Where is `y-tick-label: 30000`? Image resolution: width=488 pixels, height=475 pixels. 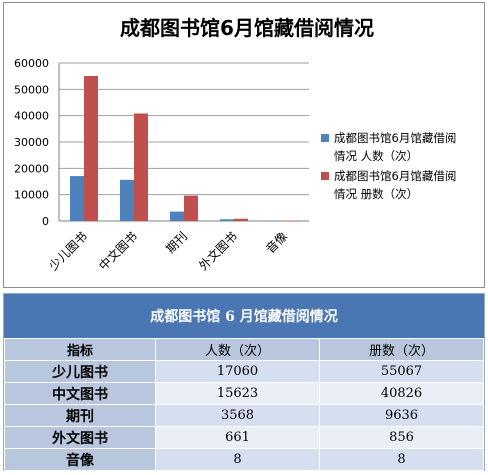
y-tick-label: 30000 is located at coordinates (31, 142).